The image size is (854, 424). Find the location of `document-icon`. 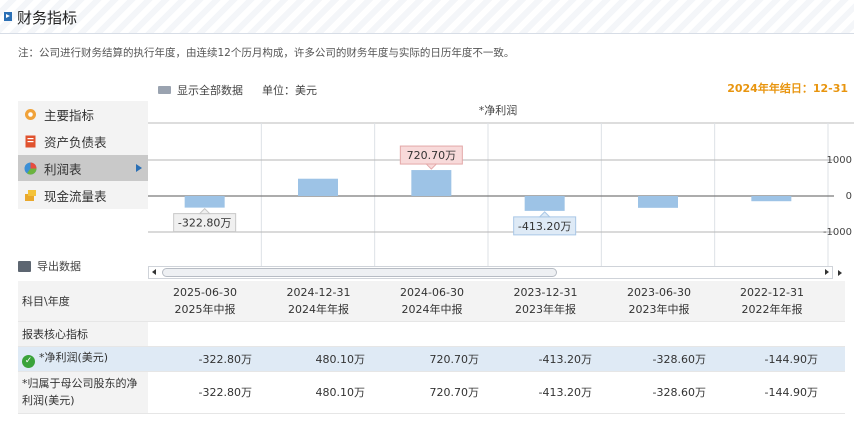

document-icon is located at coordinates (30, 141).